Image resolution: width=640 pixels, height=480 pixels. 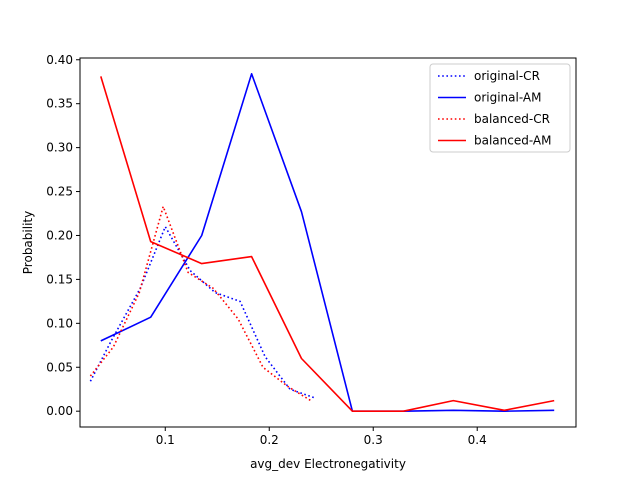 What do you see at coordinates (507, 98) in the screenshot?
I see `legend-entry-label: original-AM` at bounding box center [507, 98].